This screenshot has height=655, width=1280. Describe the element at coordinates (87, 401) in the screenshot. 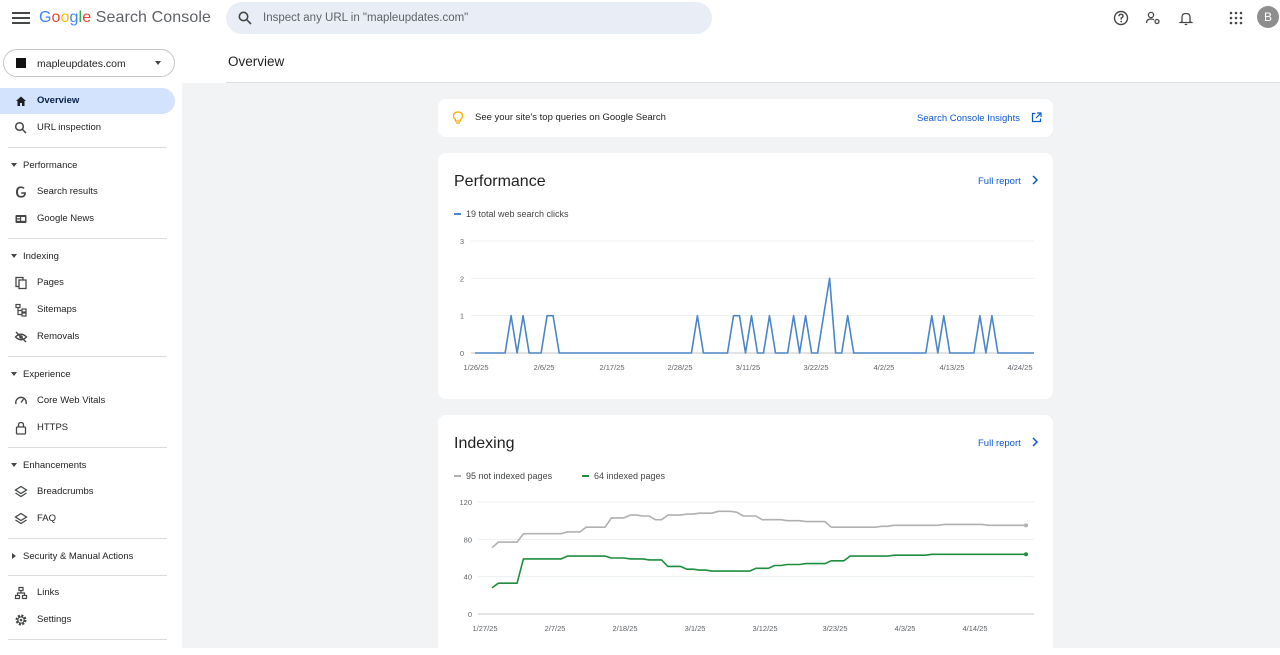

I see `nav-core-web-vitals: Core Web Vitals` at that location.